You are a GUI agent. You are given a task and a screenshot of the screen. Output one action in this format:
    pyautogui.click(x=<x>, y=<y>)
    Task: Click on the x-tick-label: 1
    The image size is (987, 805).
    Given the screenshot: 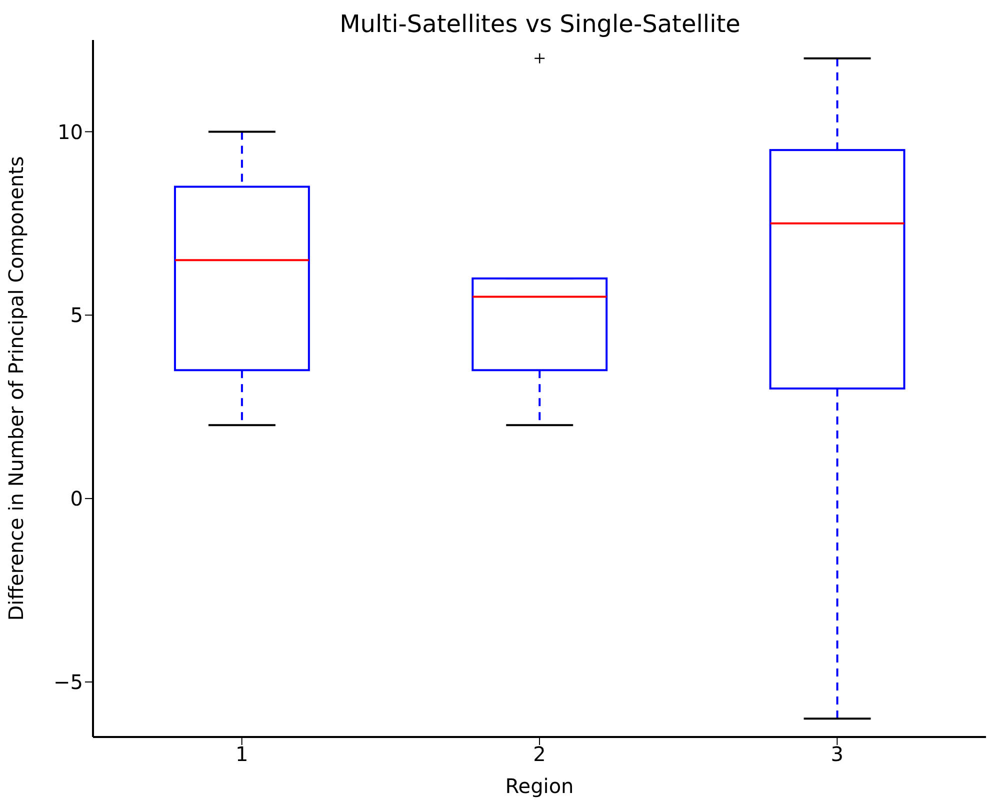 What is the action you would take?
    pyautogui.click(x=241, y=754)
    